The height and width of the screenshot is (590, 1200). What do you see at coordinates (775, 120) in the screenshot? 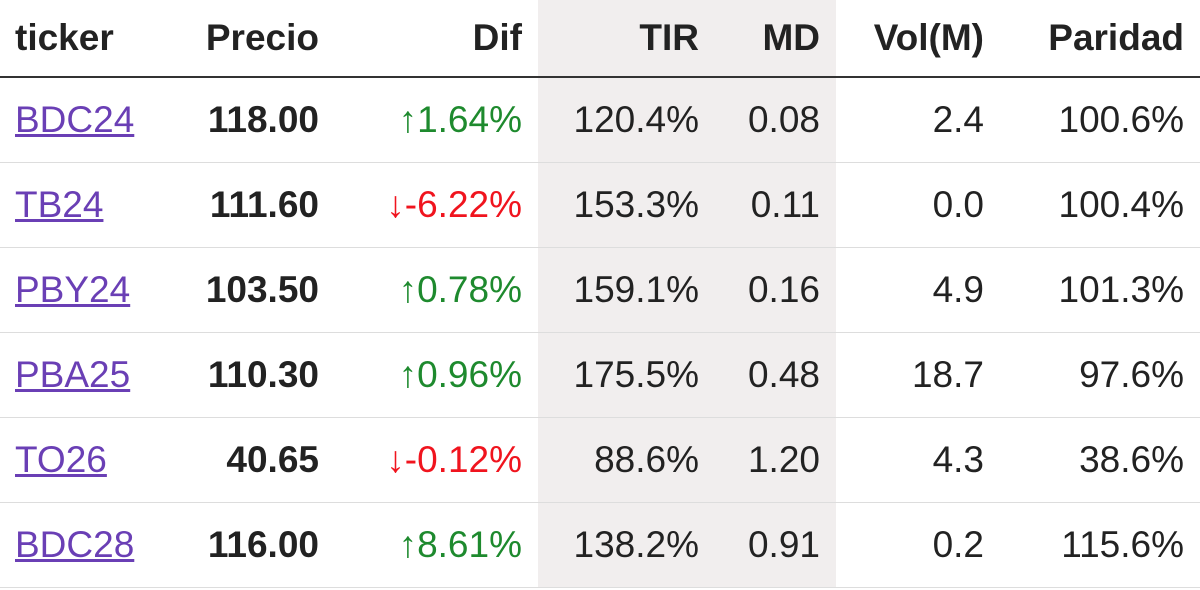
I see `table-cell: 0.08` at bounding box center [775, 120].